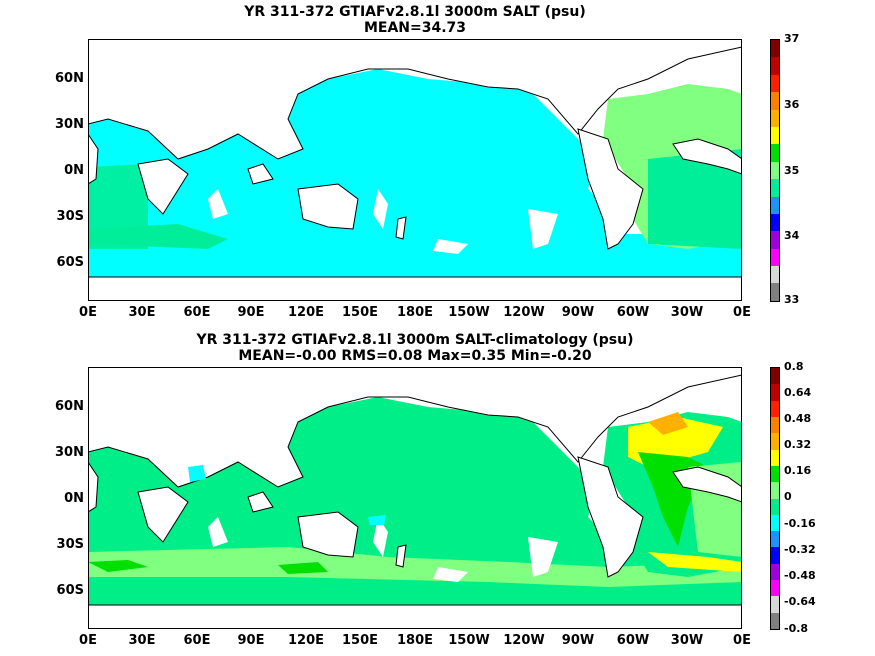 Image resolution: width=875 pixels, height=656 pixels. Describe the element at coordinates (360, 312) in the screenshot. I see `panel1-lon-label: 150E` at that location.